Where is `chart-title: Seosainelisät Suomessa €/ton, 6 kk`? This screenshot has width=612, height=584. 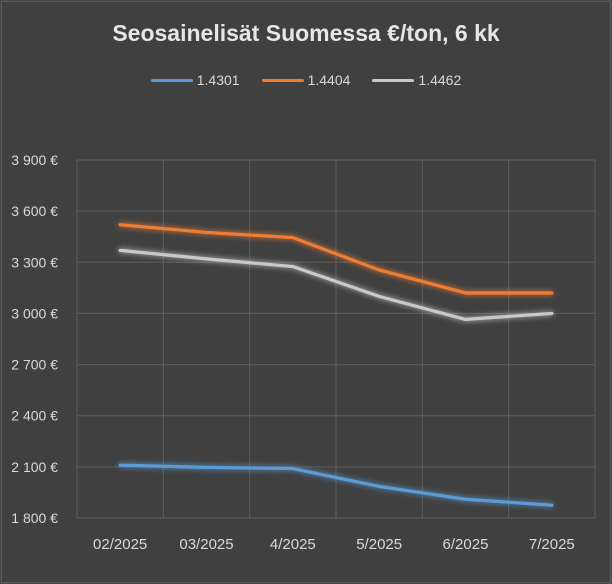 chart-title: Seosainelisät Suomessa €/ton, 6 kk is located at coordinates (306, 33).